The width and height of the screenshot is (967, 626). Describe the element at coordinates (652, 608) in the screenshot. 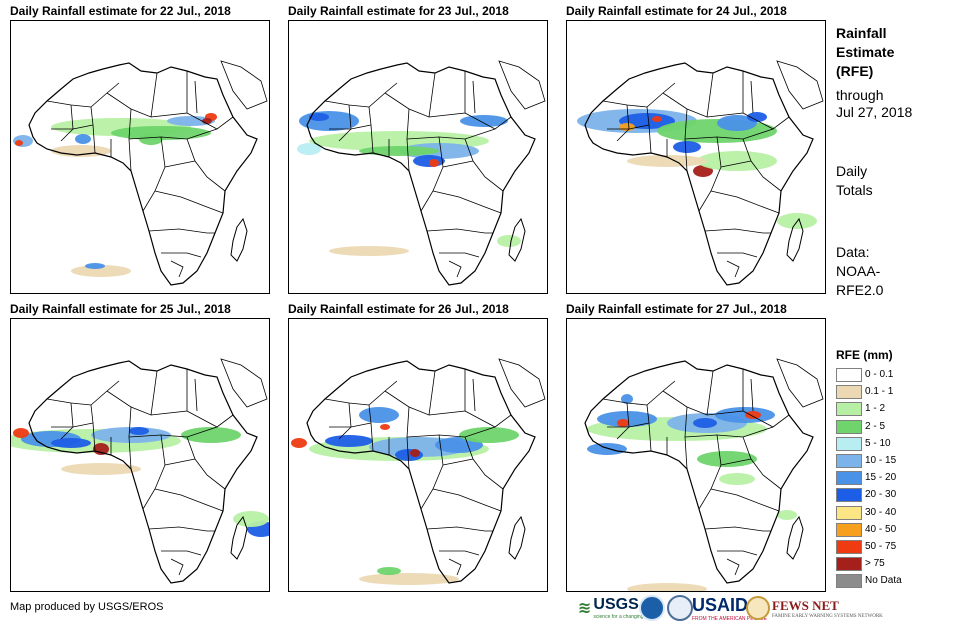

I see `noaa-logo-icon` at that location.